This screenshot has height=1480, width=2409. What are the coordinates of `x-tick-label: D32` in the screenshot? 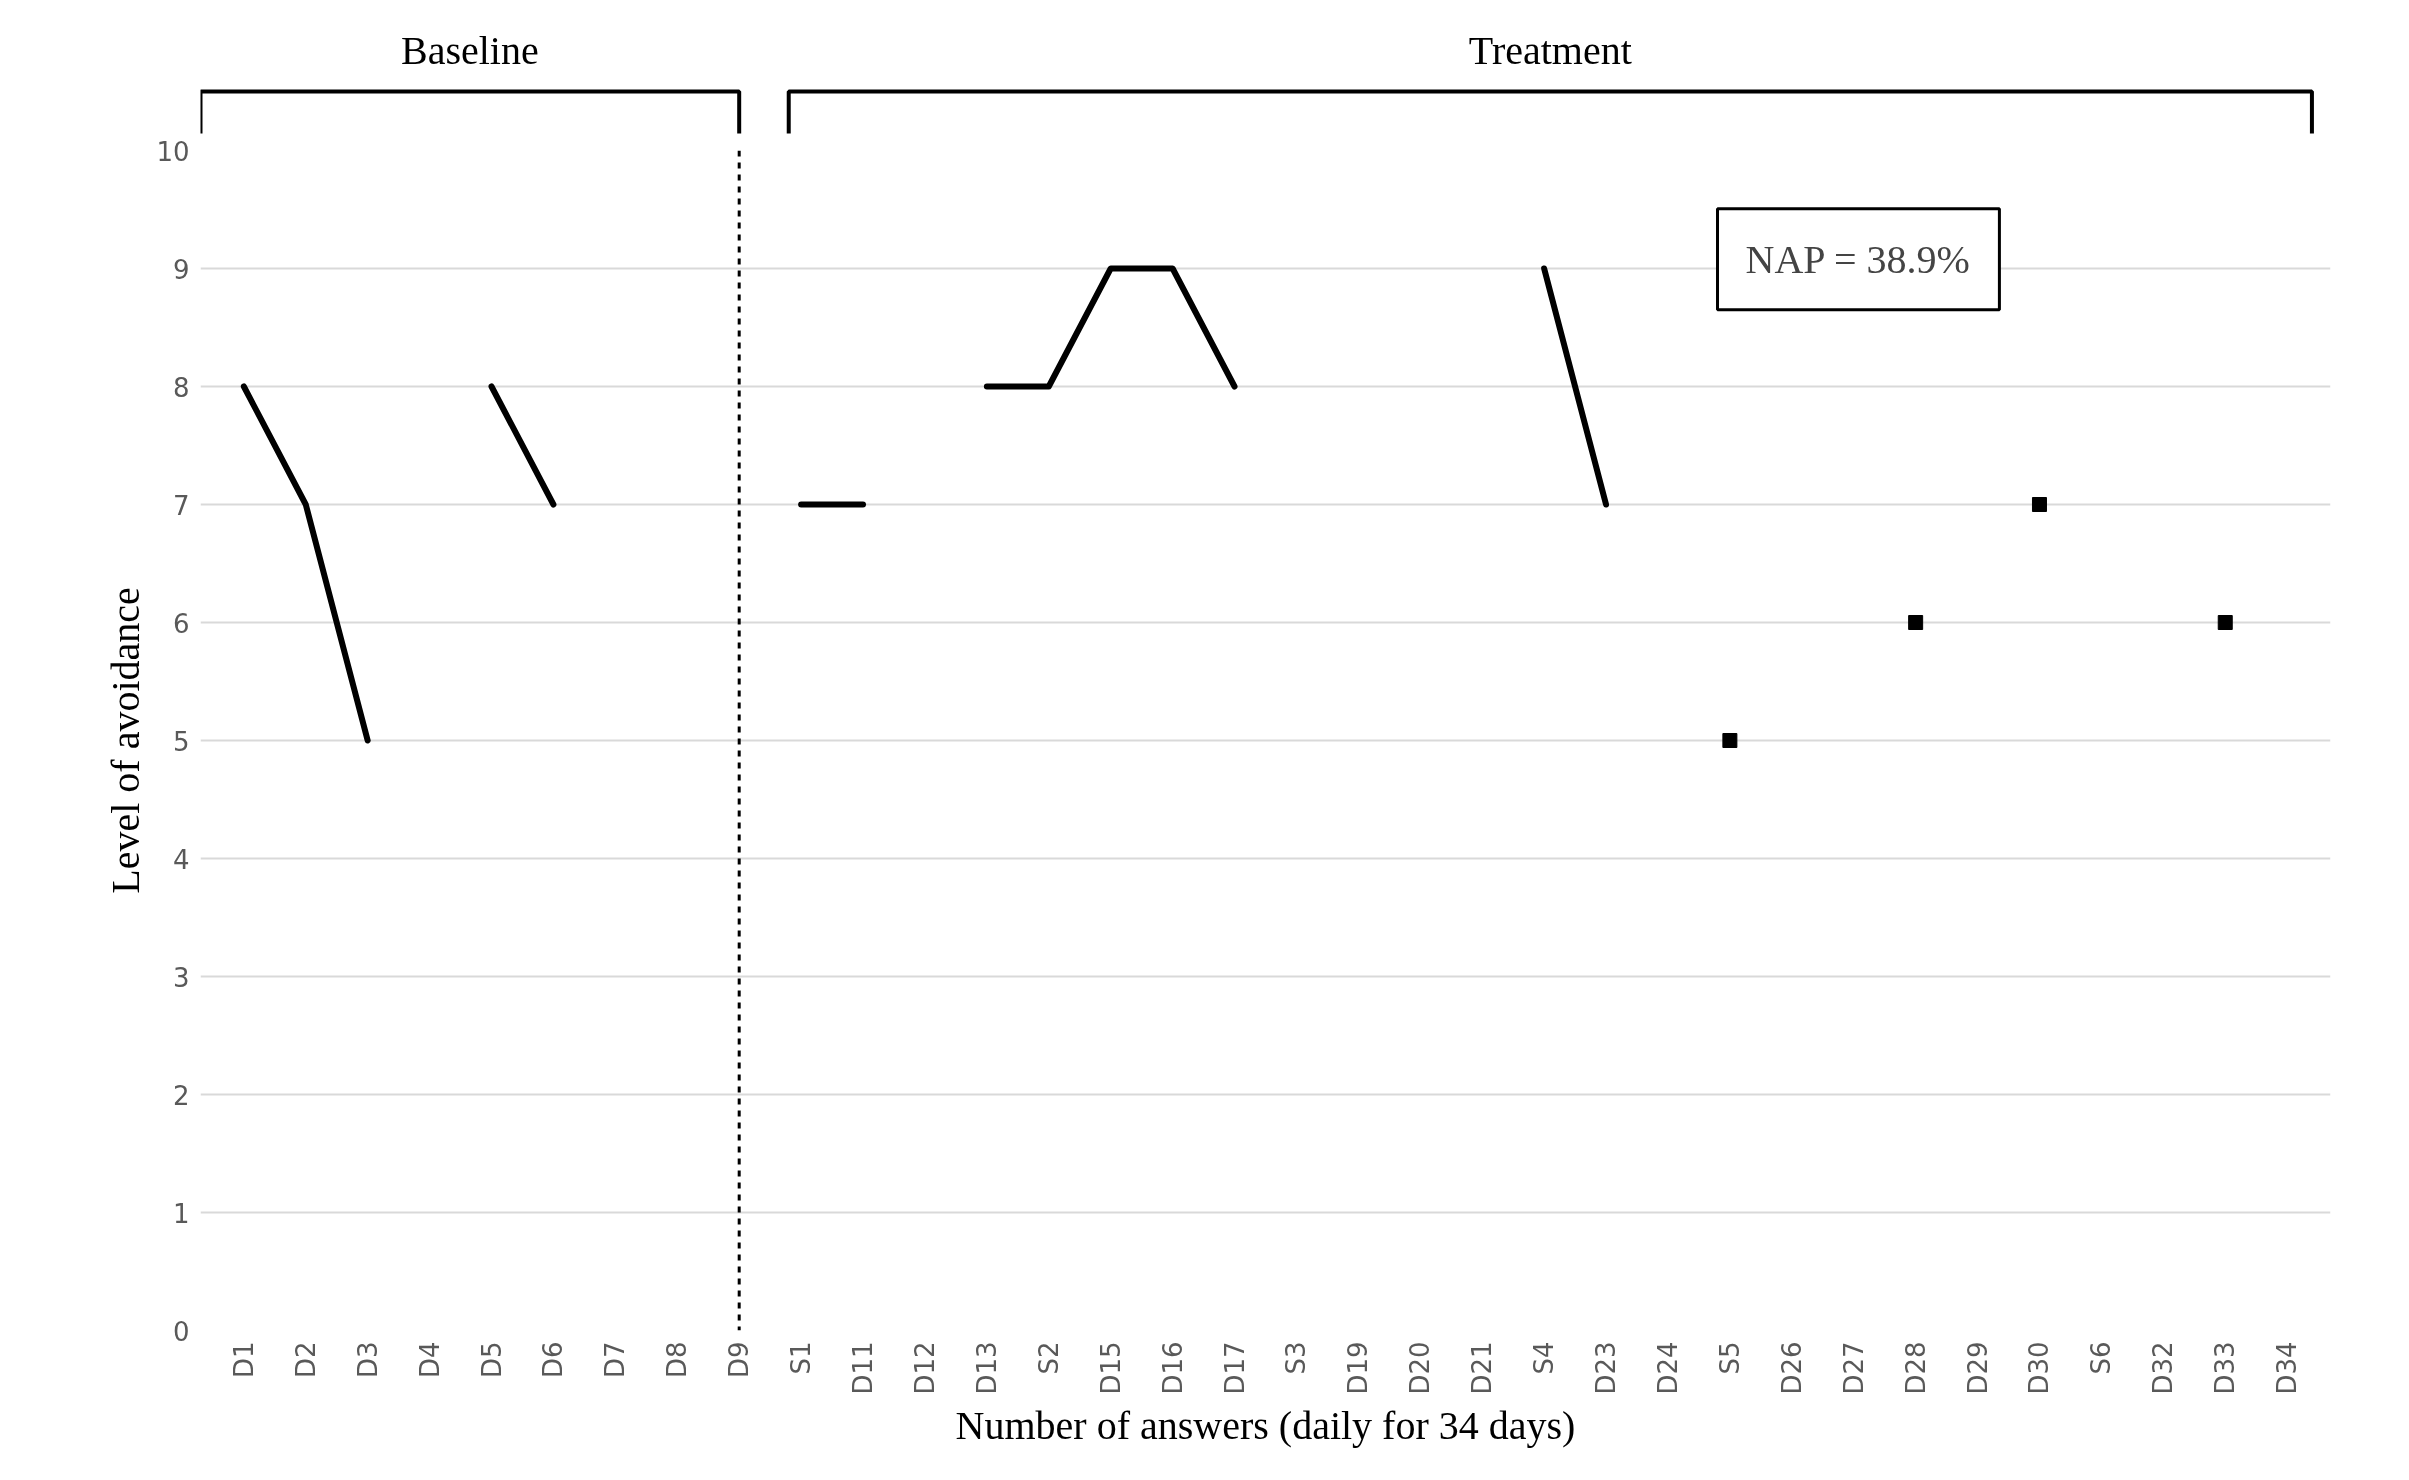 It's located at (2163, 1368).